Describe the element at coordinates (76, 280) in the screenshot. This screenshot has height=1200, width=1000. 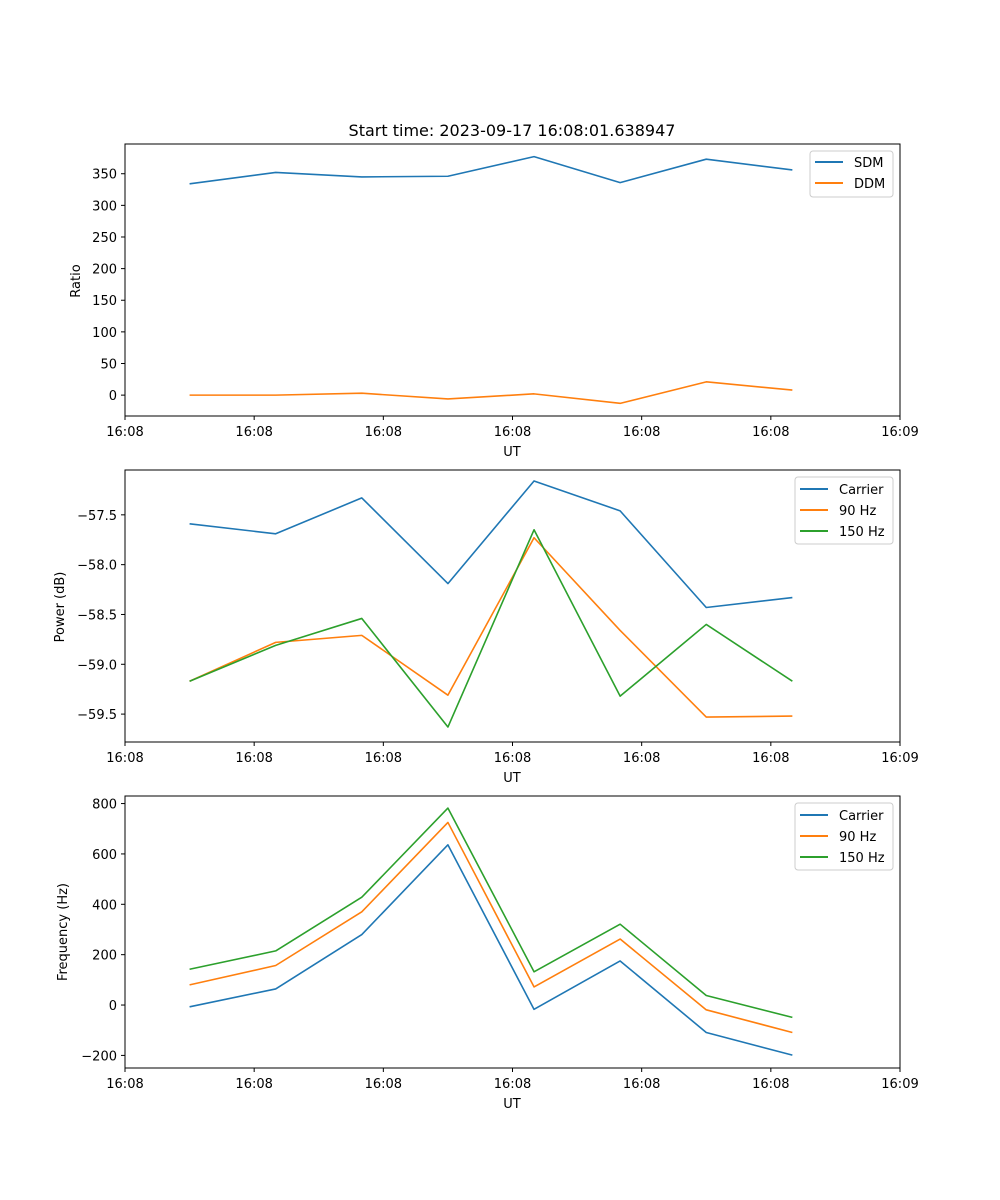
I see `y-axis-label: Ratio` at that location.